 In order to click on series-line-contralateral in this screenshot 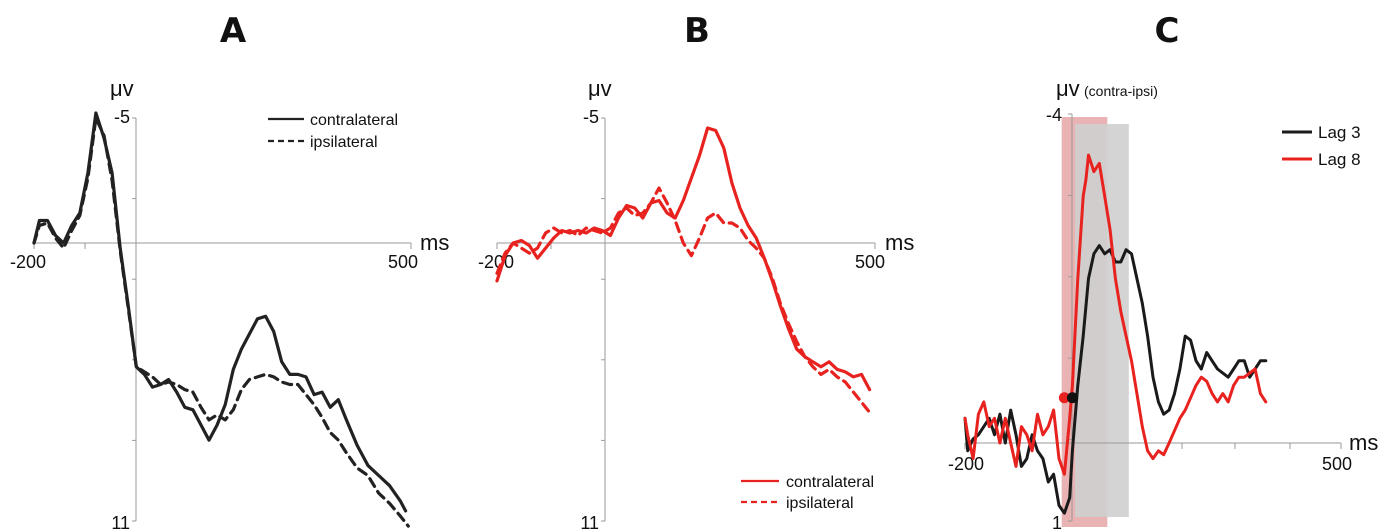, I will do `click(683, 259)`.